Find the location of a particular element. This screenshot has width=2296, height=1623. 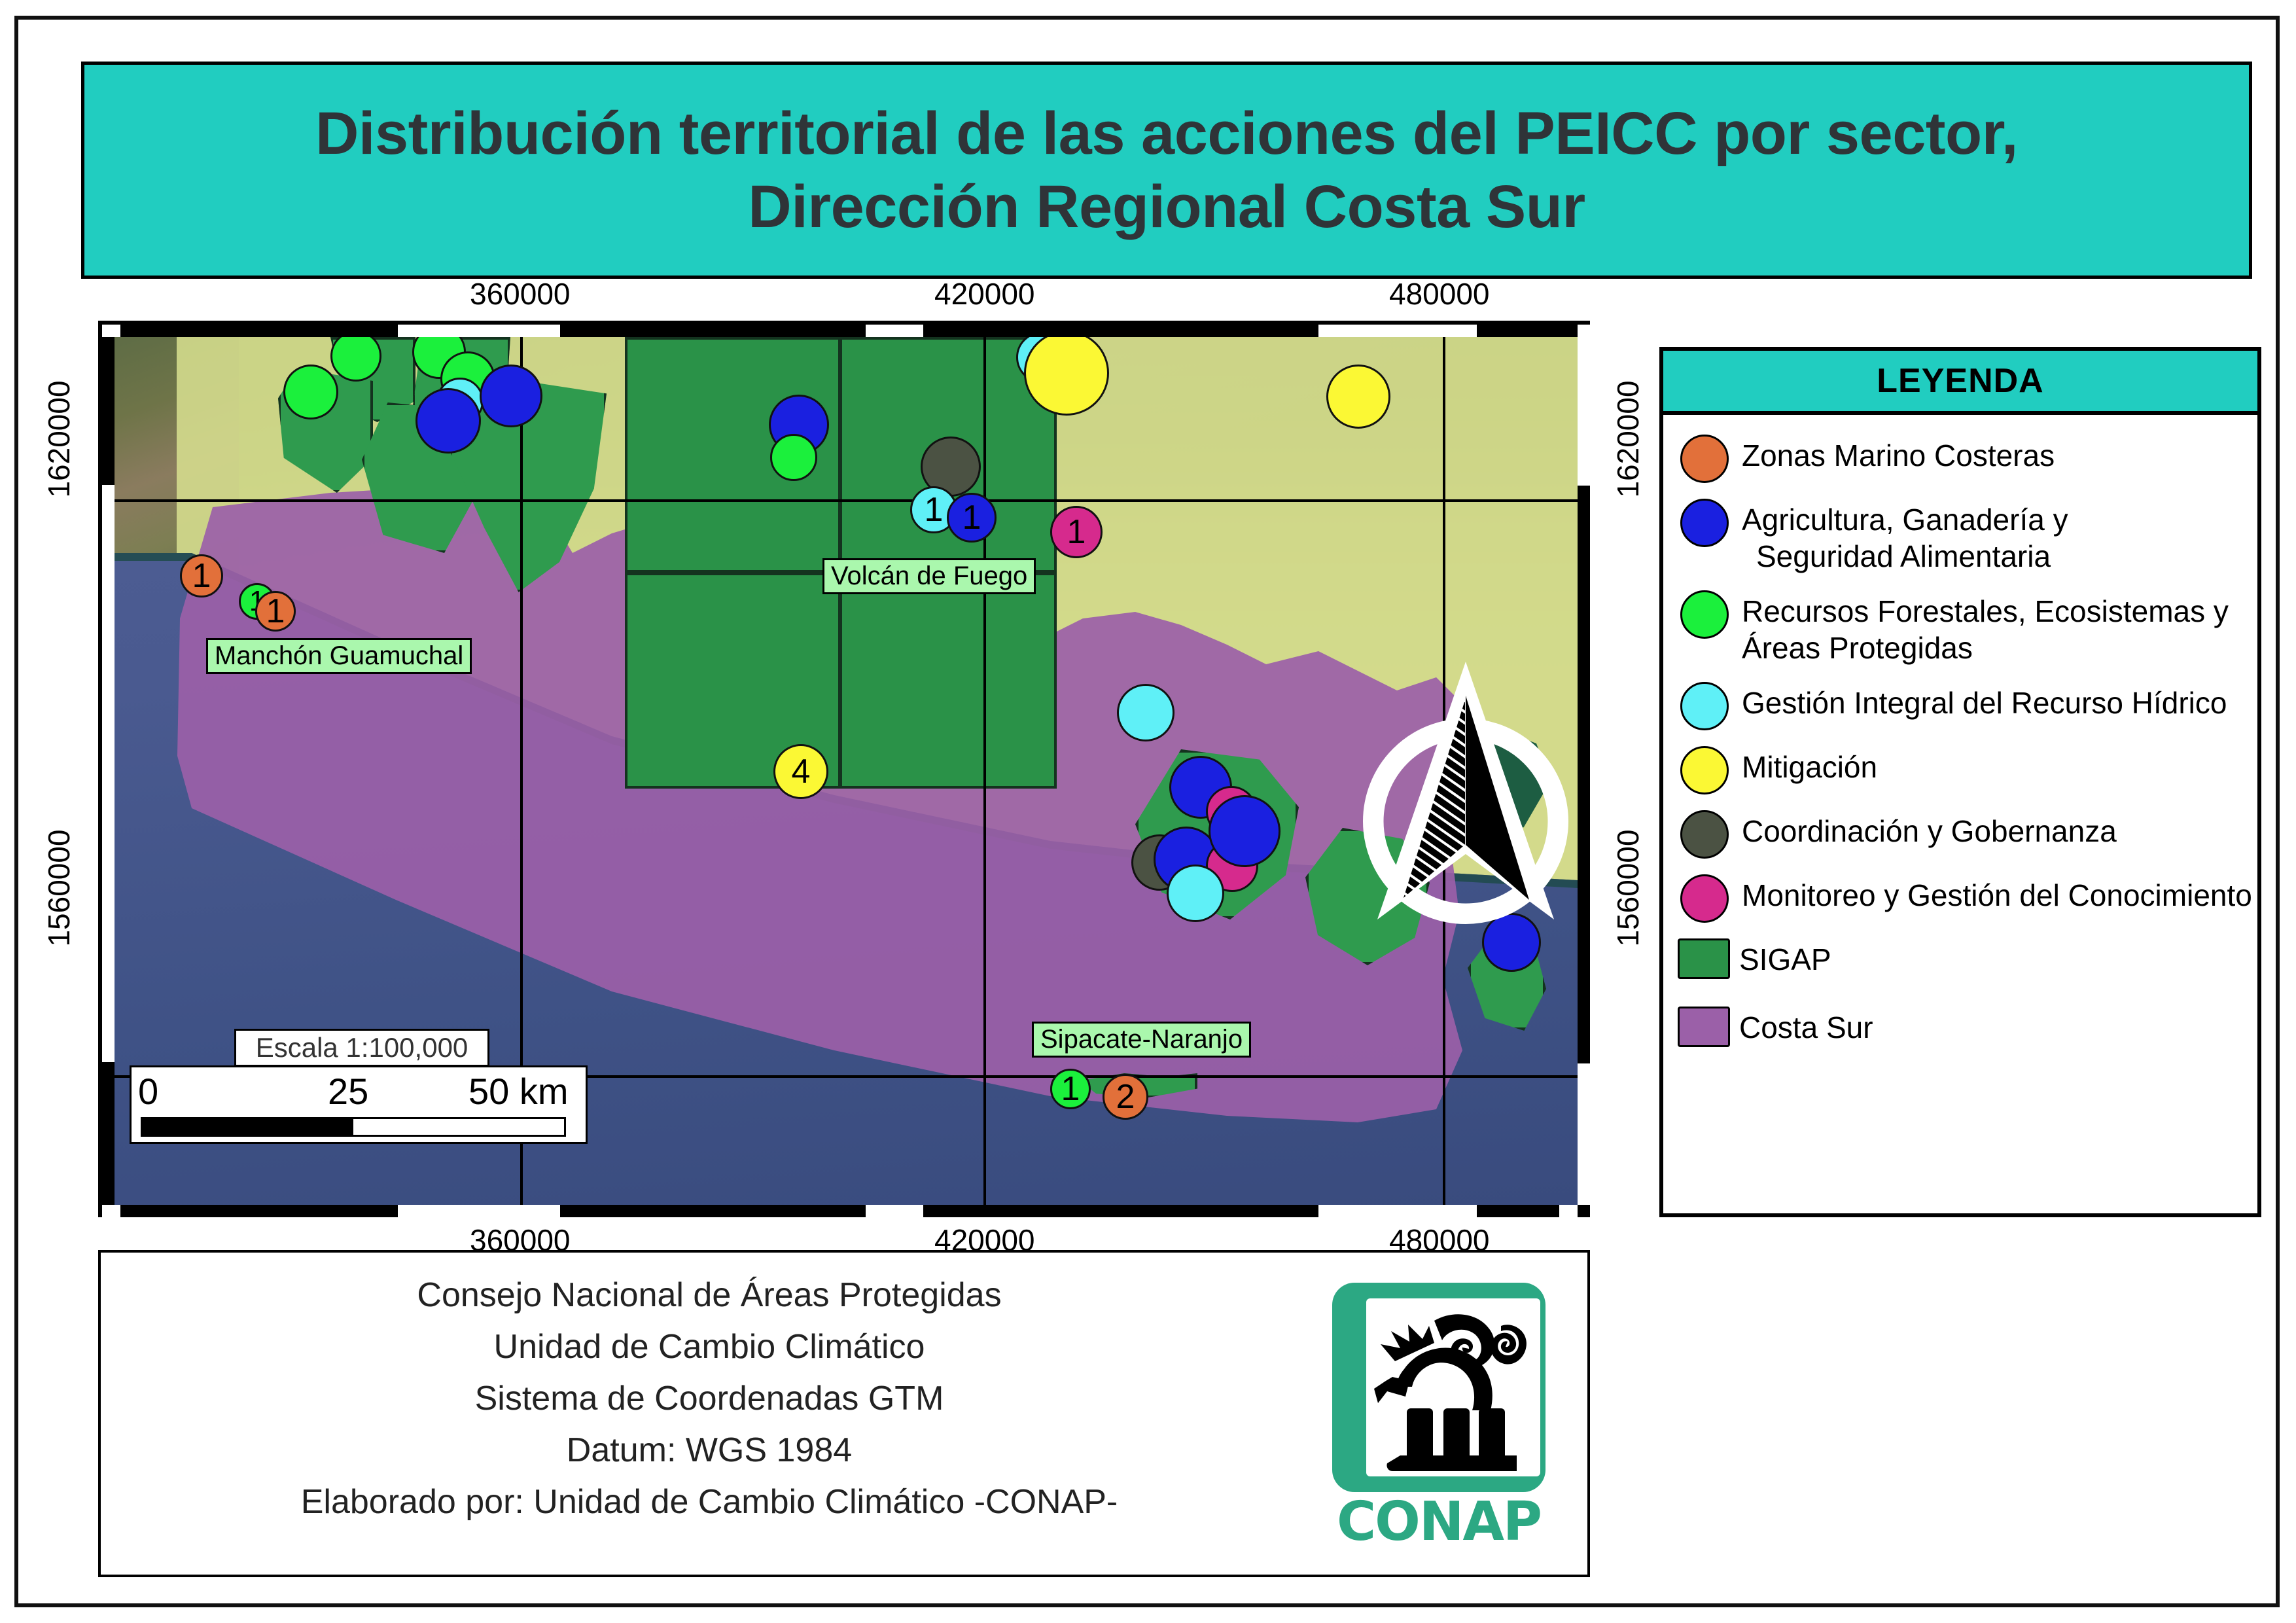

legend-item-monitoreo-conocimiento: Monitoreo y Gestión del Conocimiento is located at coordinates (1960, 898).